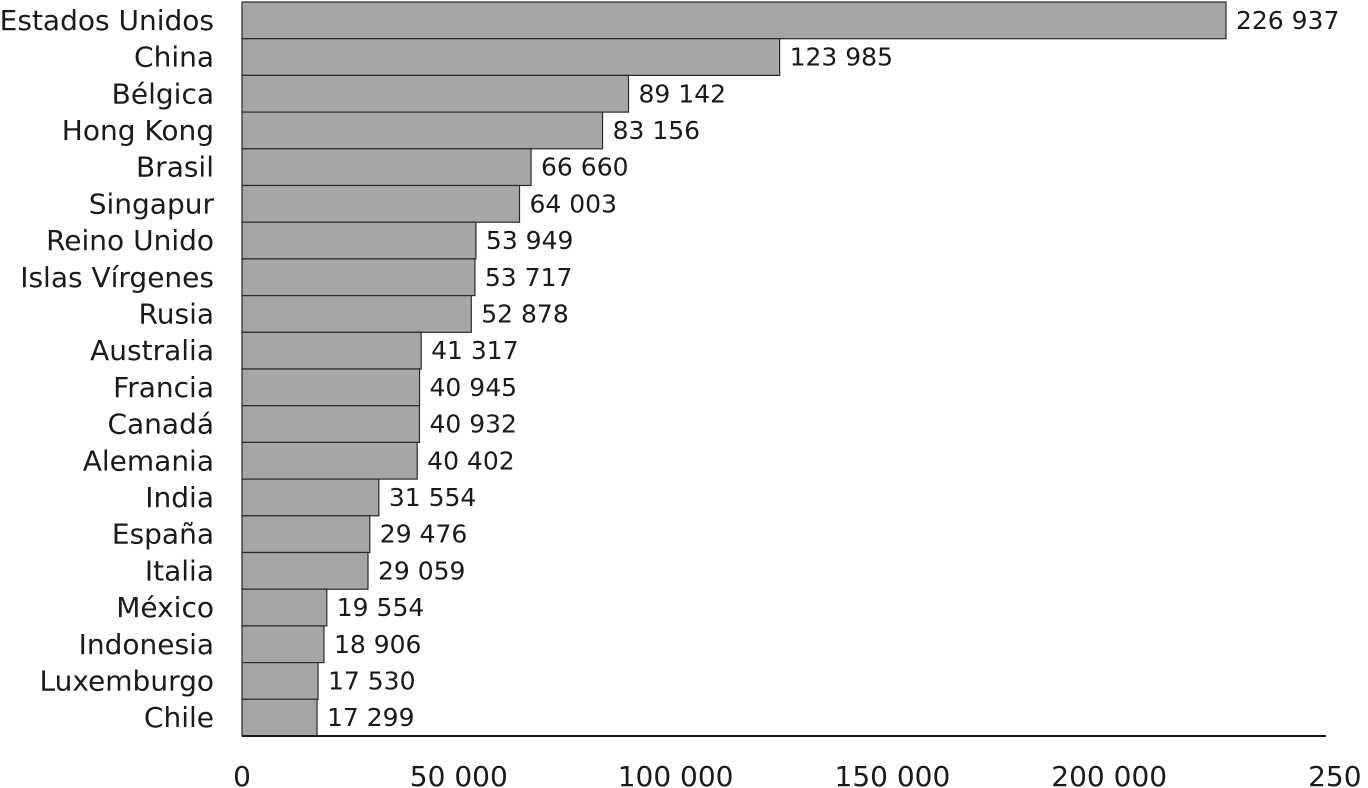 The height and width of the screenshot is (788, 1368). What do you see at coordinates (152, 350) in the screenshot?
I see `category-label-australia: Australia` at bounding box center [152, 350].